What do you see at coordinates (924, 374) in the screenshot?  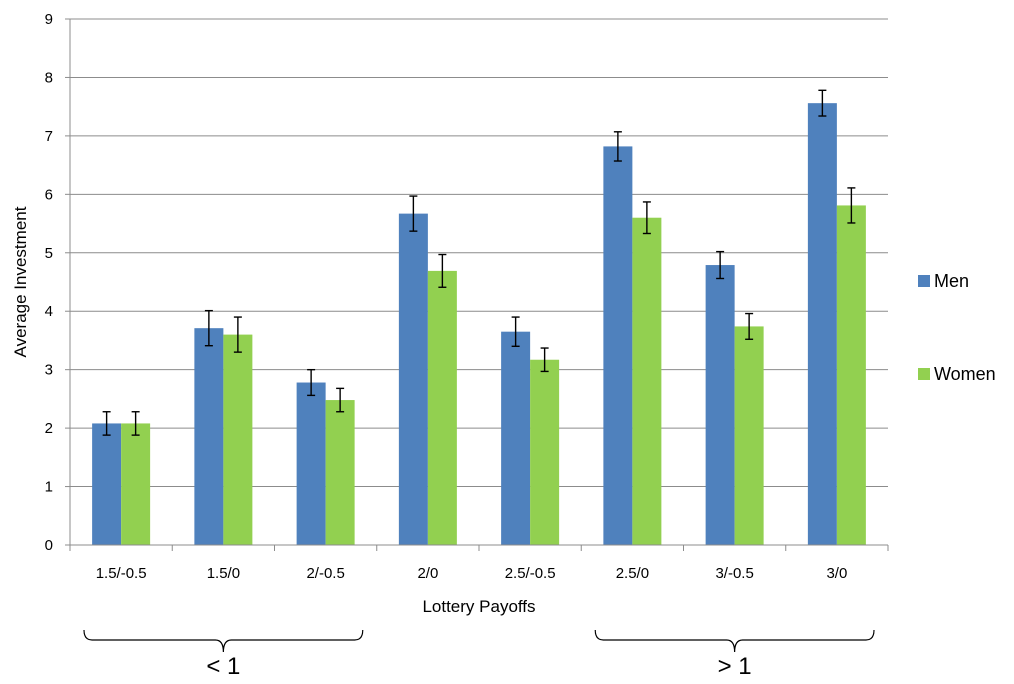 I see `legend-swatch-women` at bounding box center [924, 374].